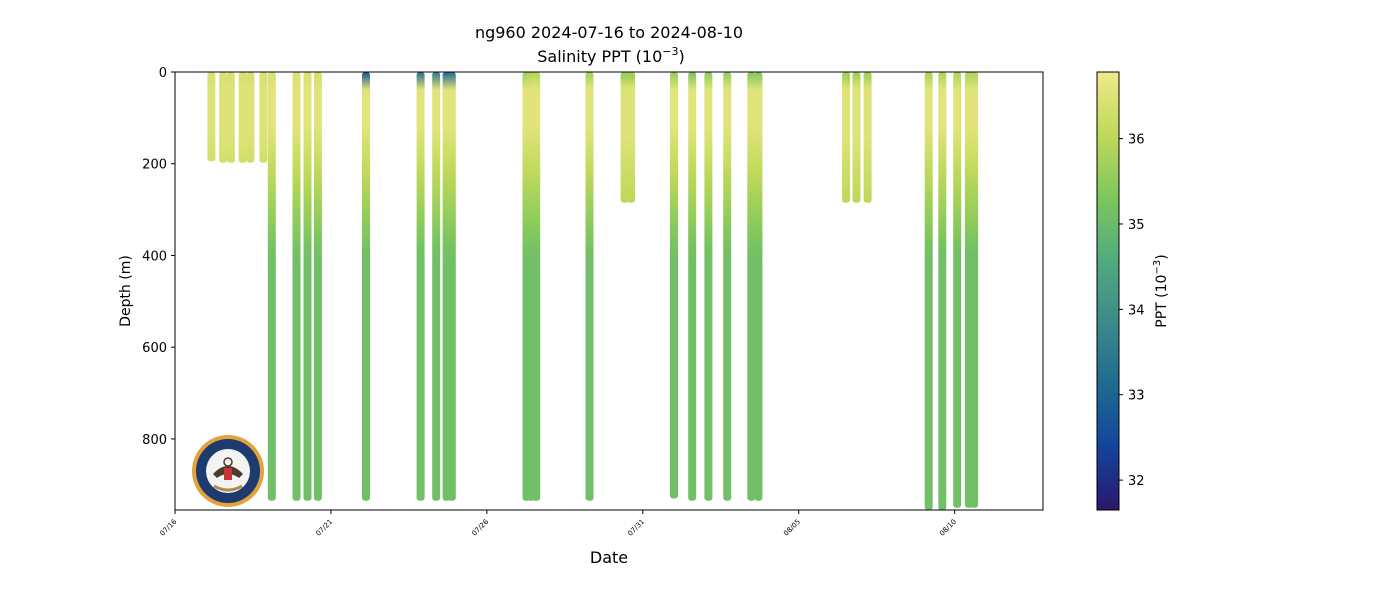 This screenshot has height=600, width=1400. I want to click on y-axis: 0 200 400 600 800, so click(158, 257).